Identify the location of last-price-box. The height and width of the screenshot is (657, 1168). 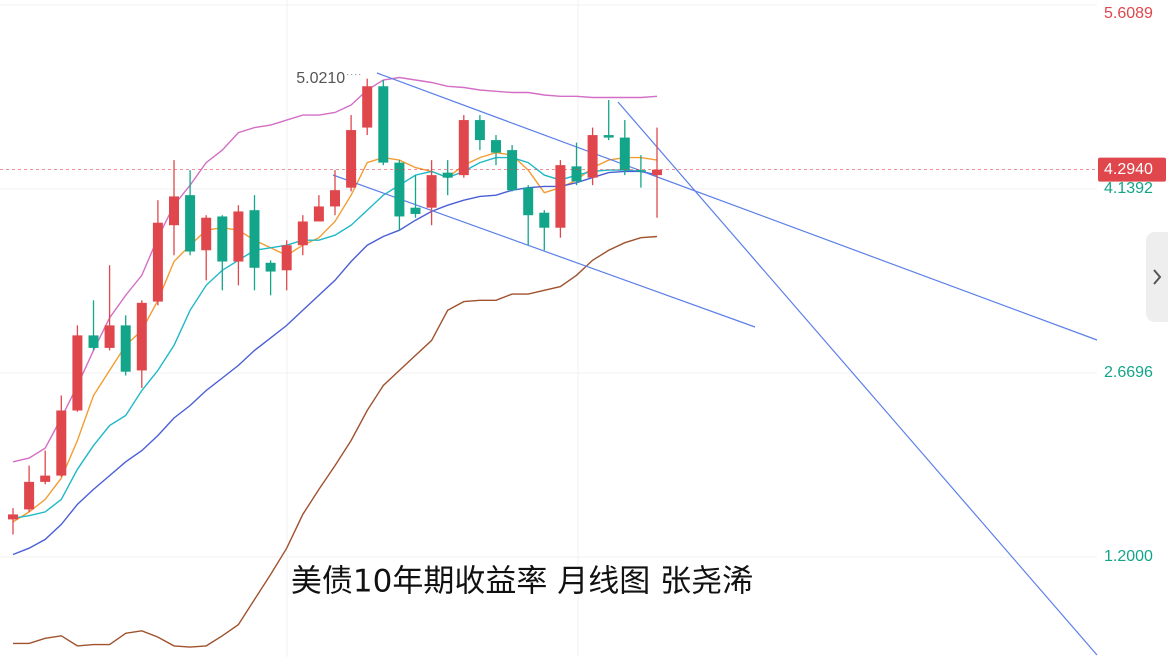
(1132, 169).